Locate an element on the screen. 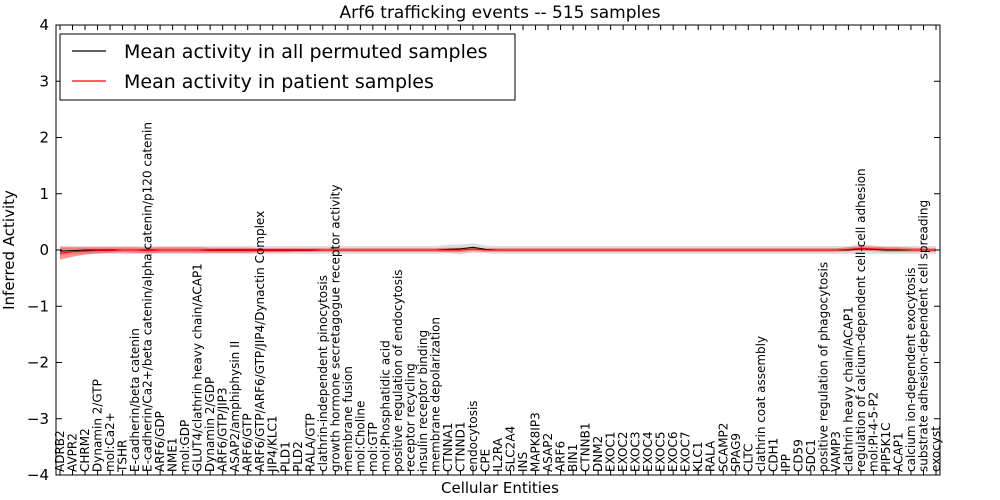 Image resolution: width=1000 pixels, height=500 pixels. x-tick-label: SPAG9 is located at coordinates (736, 452).